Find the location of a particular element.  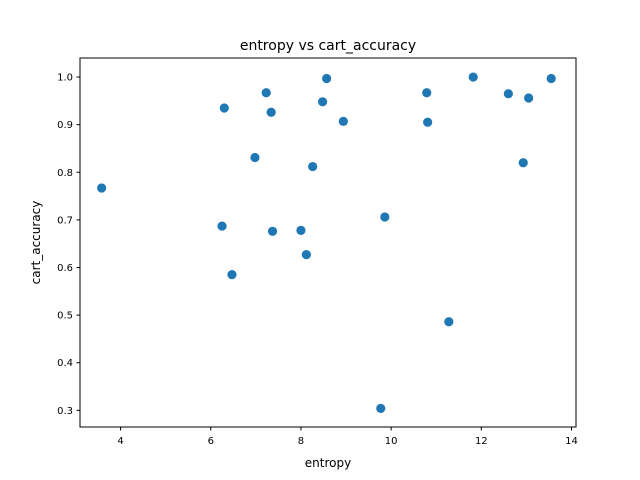

x-tick-label: 14 is located at coordinates (571, 441).